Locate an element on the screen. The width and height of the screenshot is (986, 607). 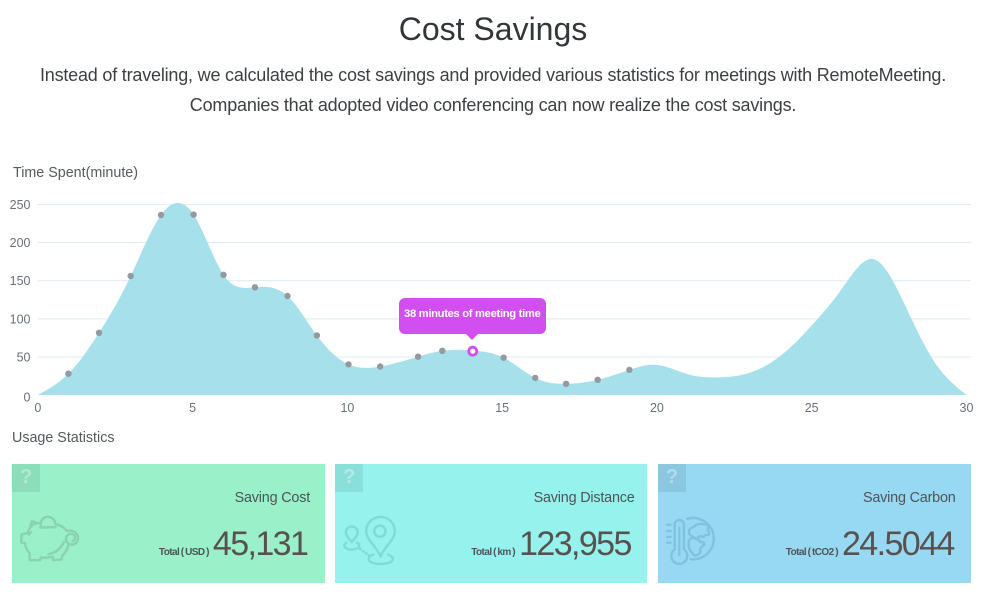
svg-text: 20 is located at coordinates (657, 408).